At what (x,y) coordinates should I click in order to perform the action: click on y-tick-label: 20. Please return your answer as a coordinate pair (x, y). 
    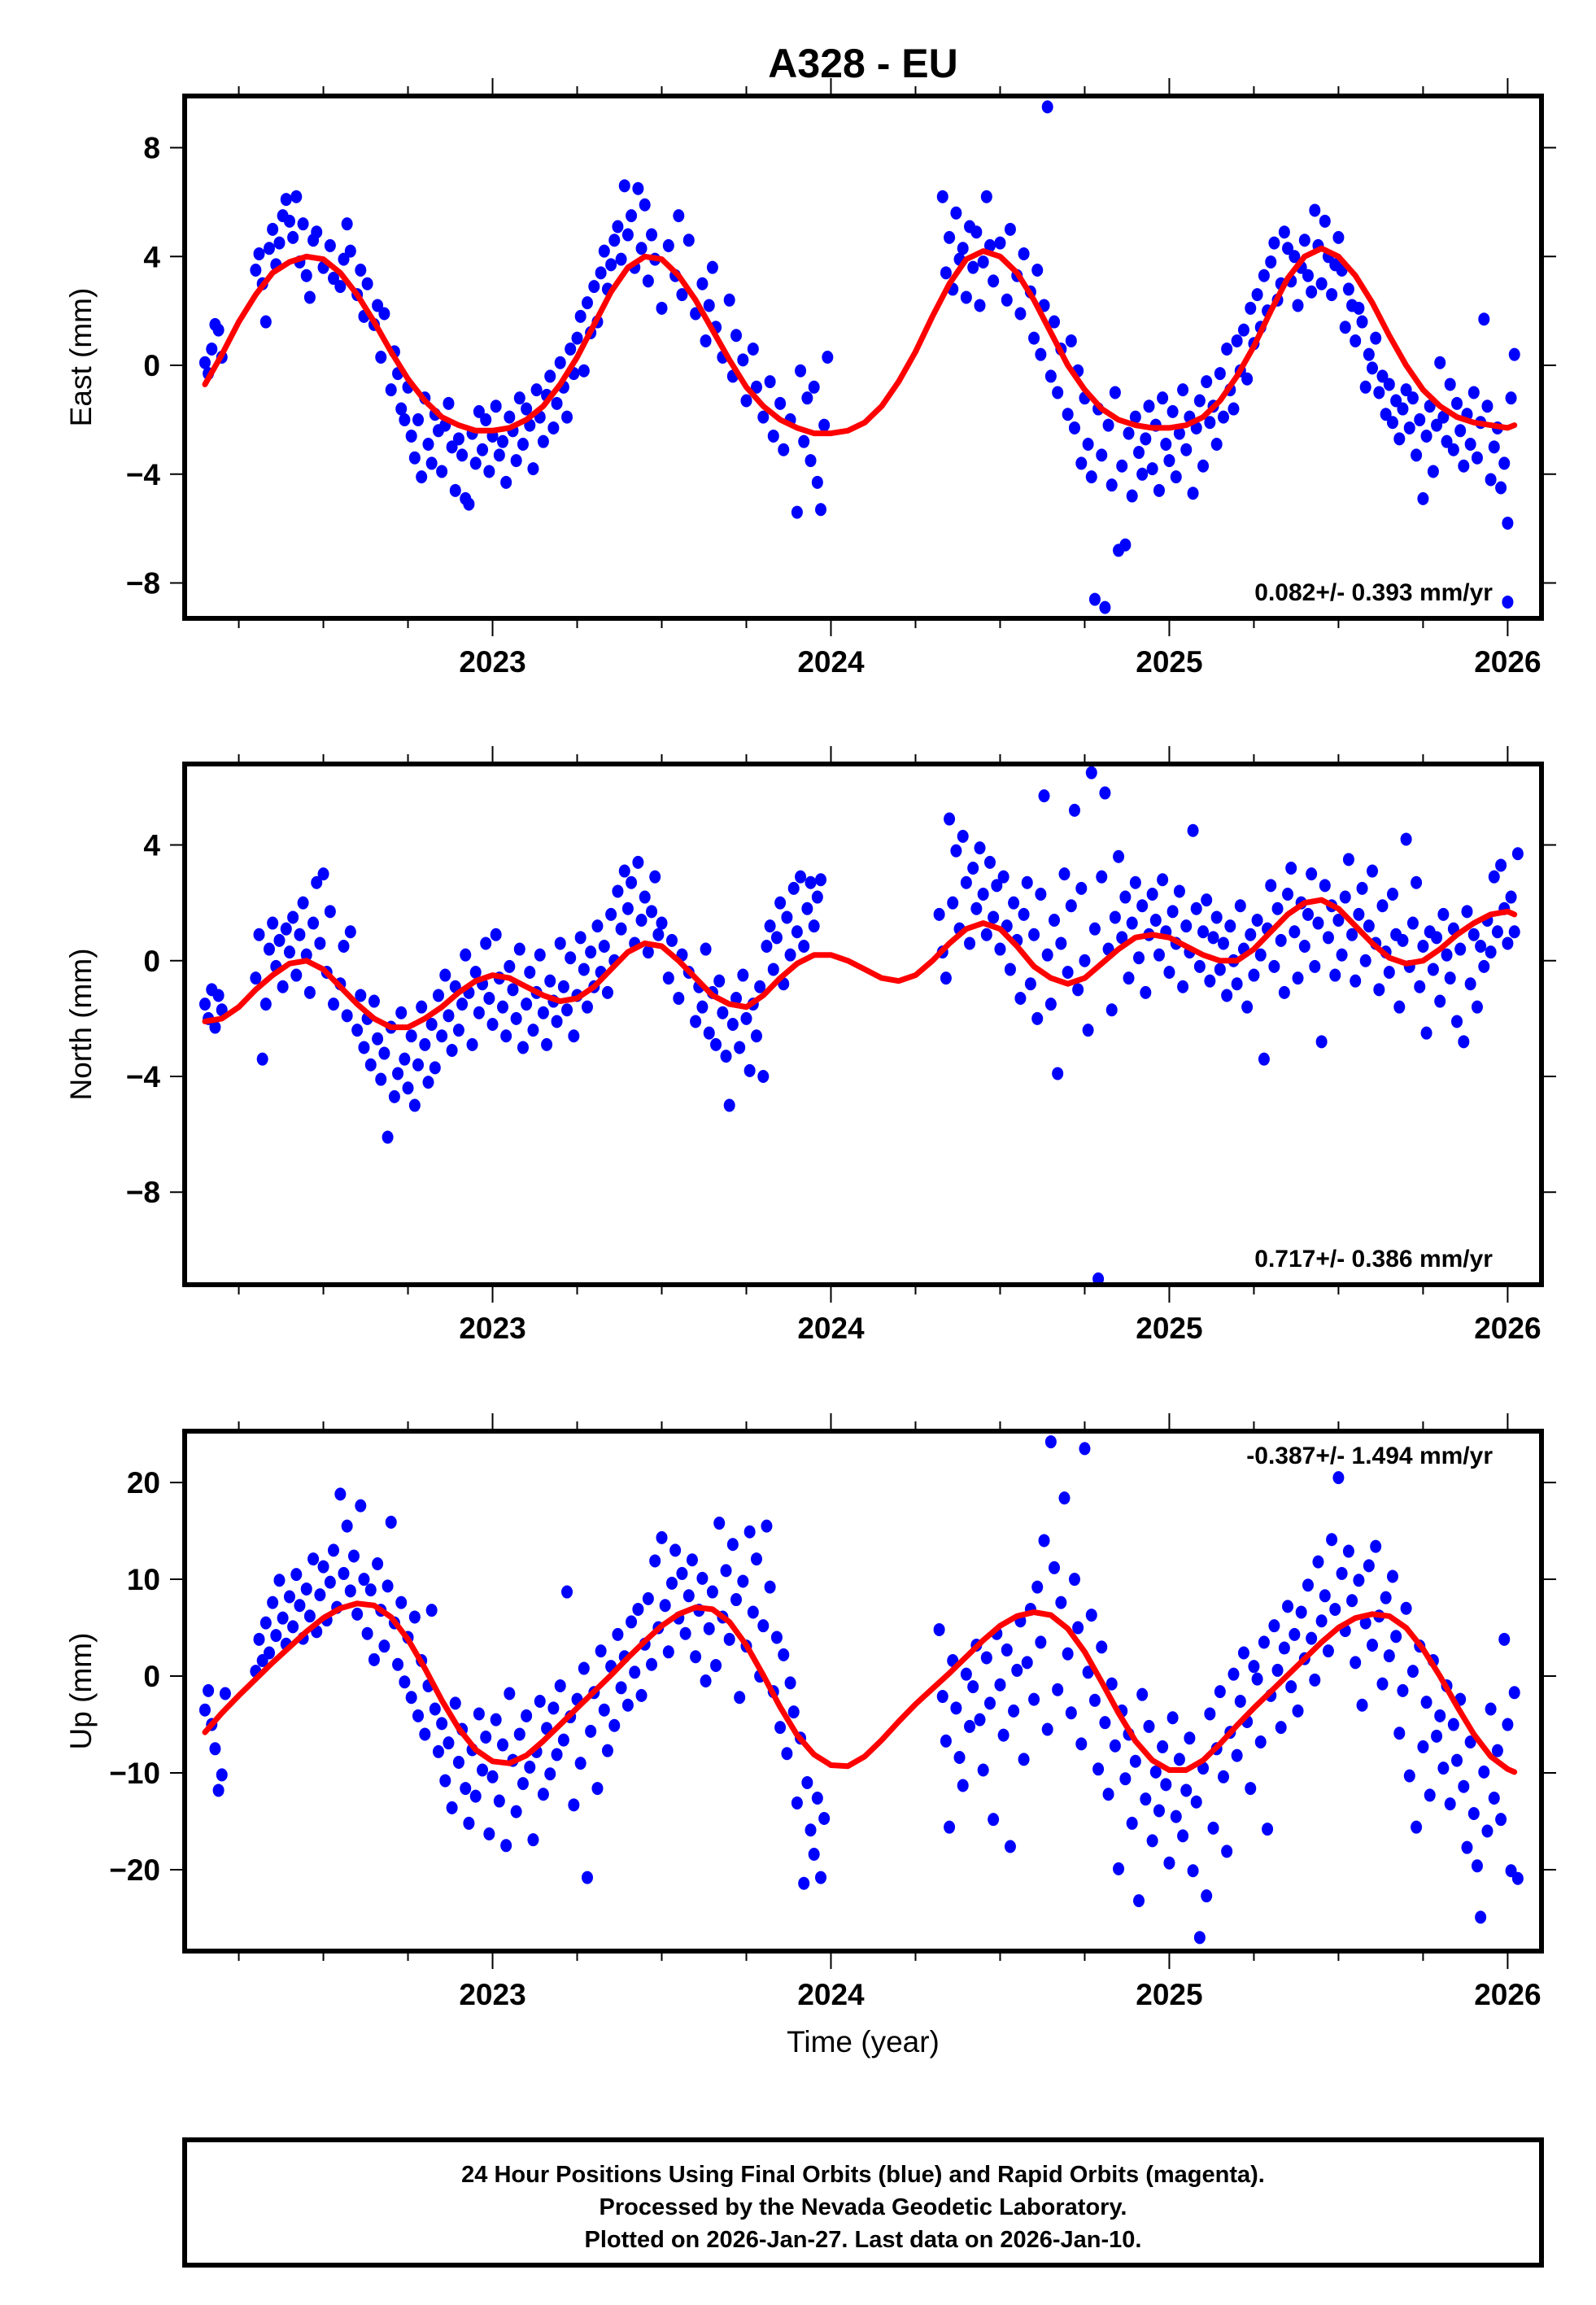
    Looking at the image, I should click on (143, 1483).